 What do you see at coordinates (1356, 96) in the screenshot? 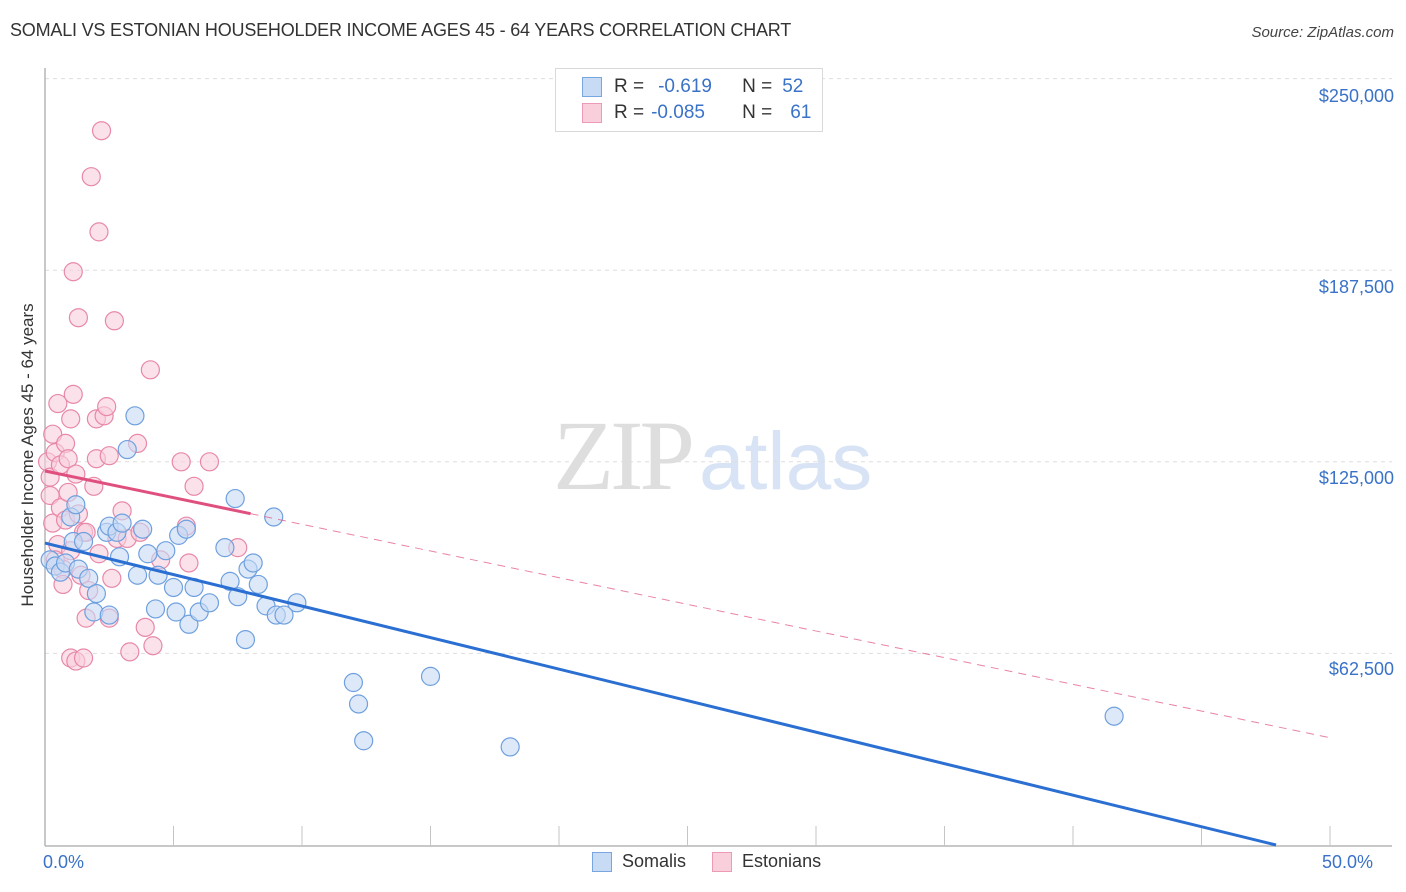
I see `y-tick-250000: $250,000` at bounding box center [1356, 96].